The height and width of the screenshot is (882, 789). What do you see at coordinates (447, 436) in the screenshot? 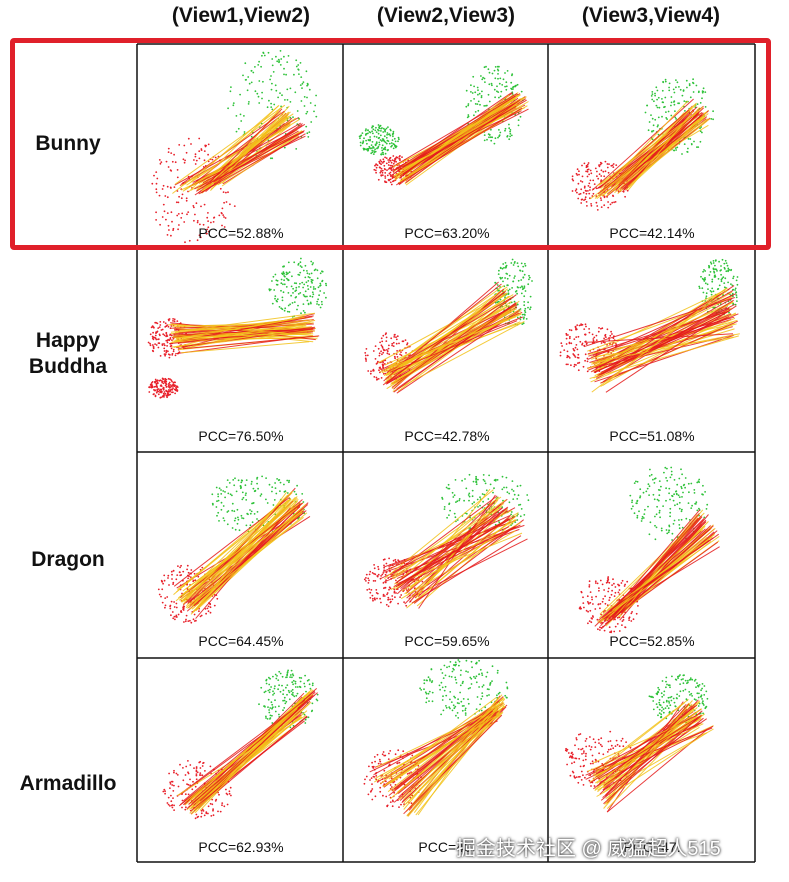
I see `pcc-value: PCC=42.78%` at bounding box center [447, 436].